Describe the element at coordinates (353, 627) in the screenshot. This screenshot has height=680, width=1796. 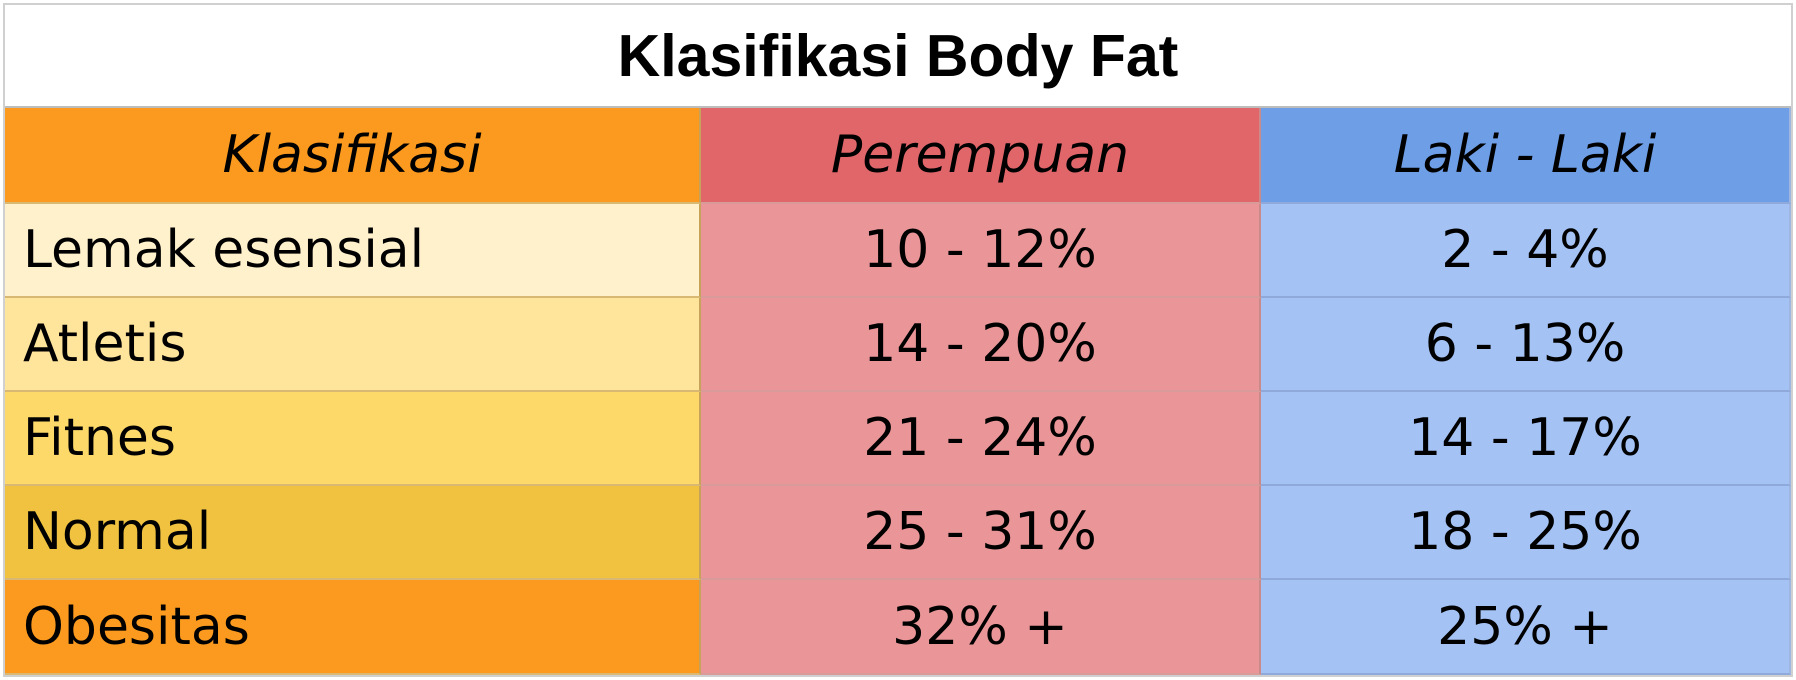
I see `row-klasifikasi: Obesitas` at that location.